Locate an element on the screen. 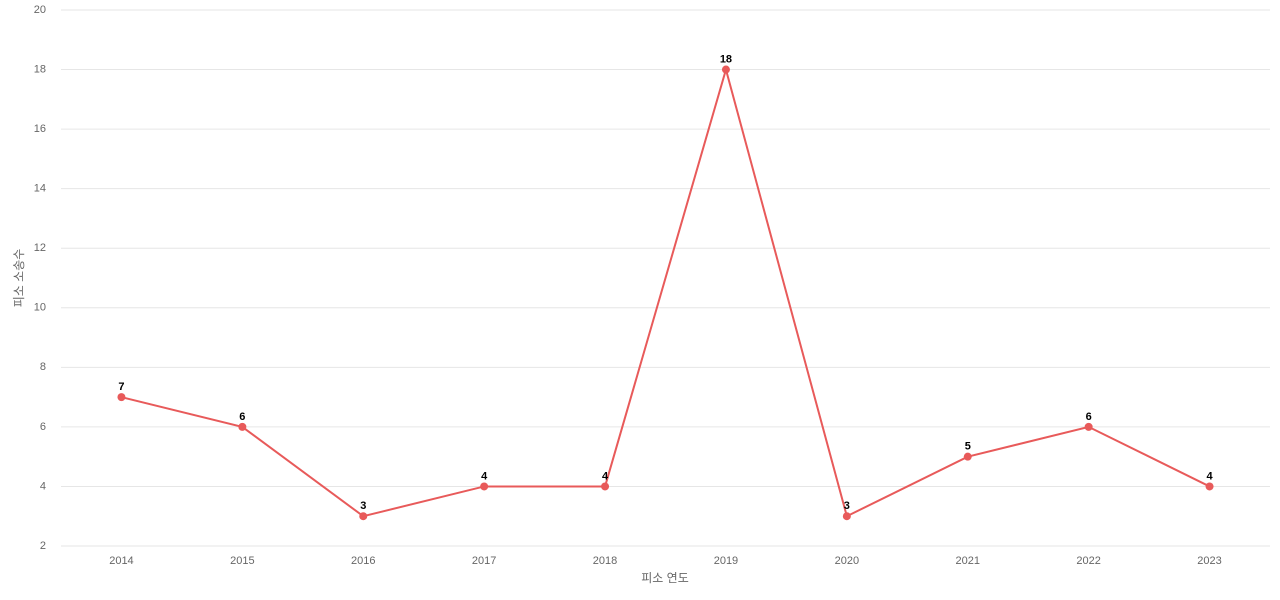 The image size is (1280, 600). y-tick-label: 2 is located at coordinates (43, 546).